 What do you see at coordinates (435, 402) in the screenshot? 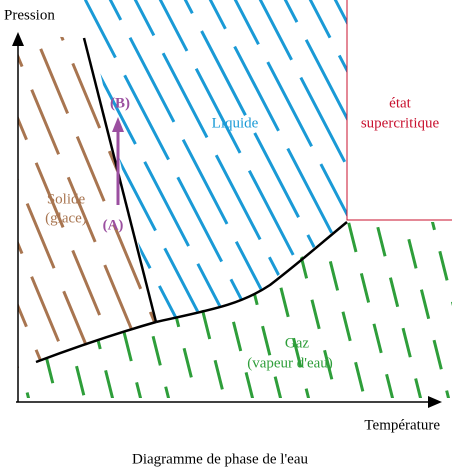
I see `x-arrow` at bounding box center [435, 402].